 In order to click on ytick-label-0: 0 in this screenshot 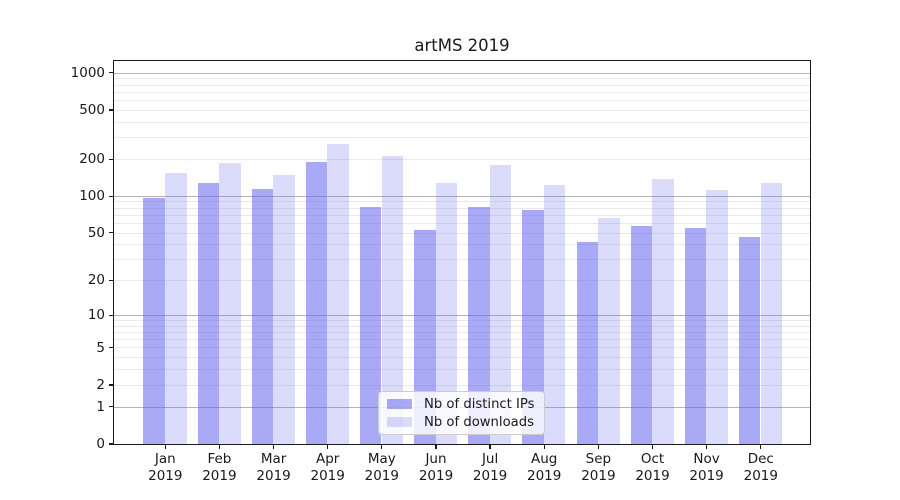, I will do `click(100, 444)`.